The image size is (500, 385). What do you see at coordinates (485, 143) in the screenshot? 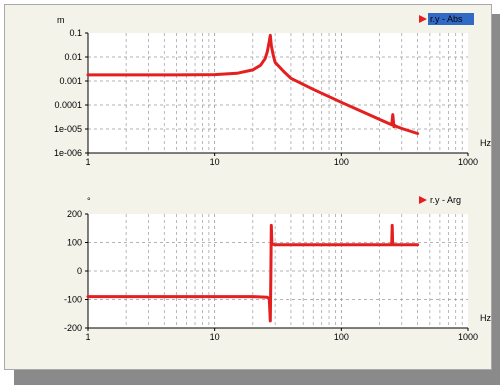
I see `magnitude-x-unit: Hz` at bounding box center [485, 143].